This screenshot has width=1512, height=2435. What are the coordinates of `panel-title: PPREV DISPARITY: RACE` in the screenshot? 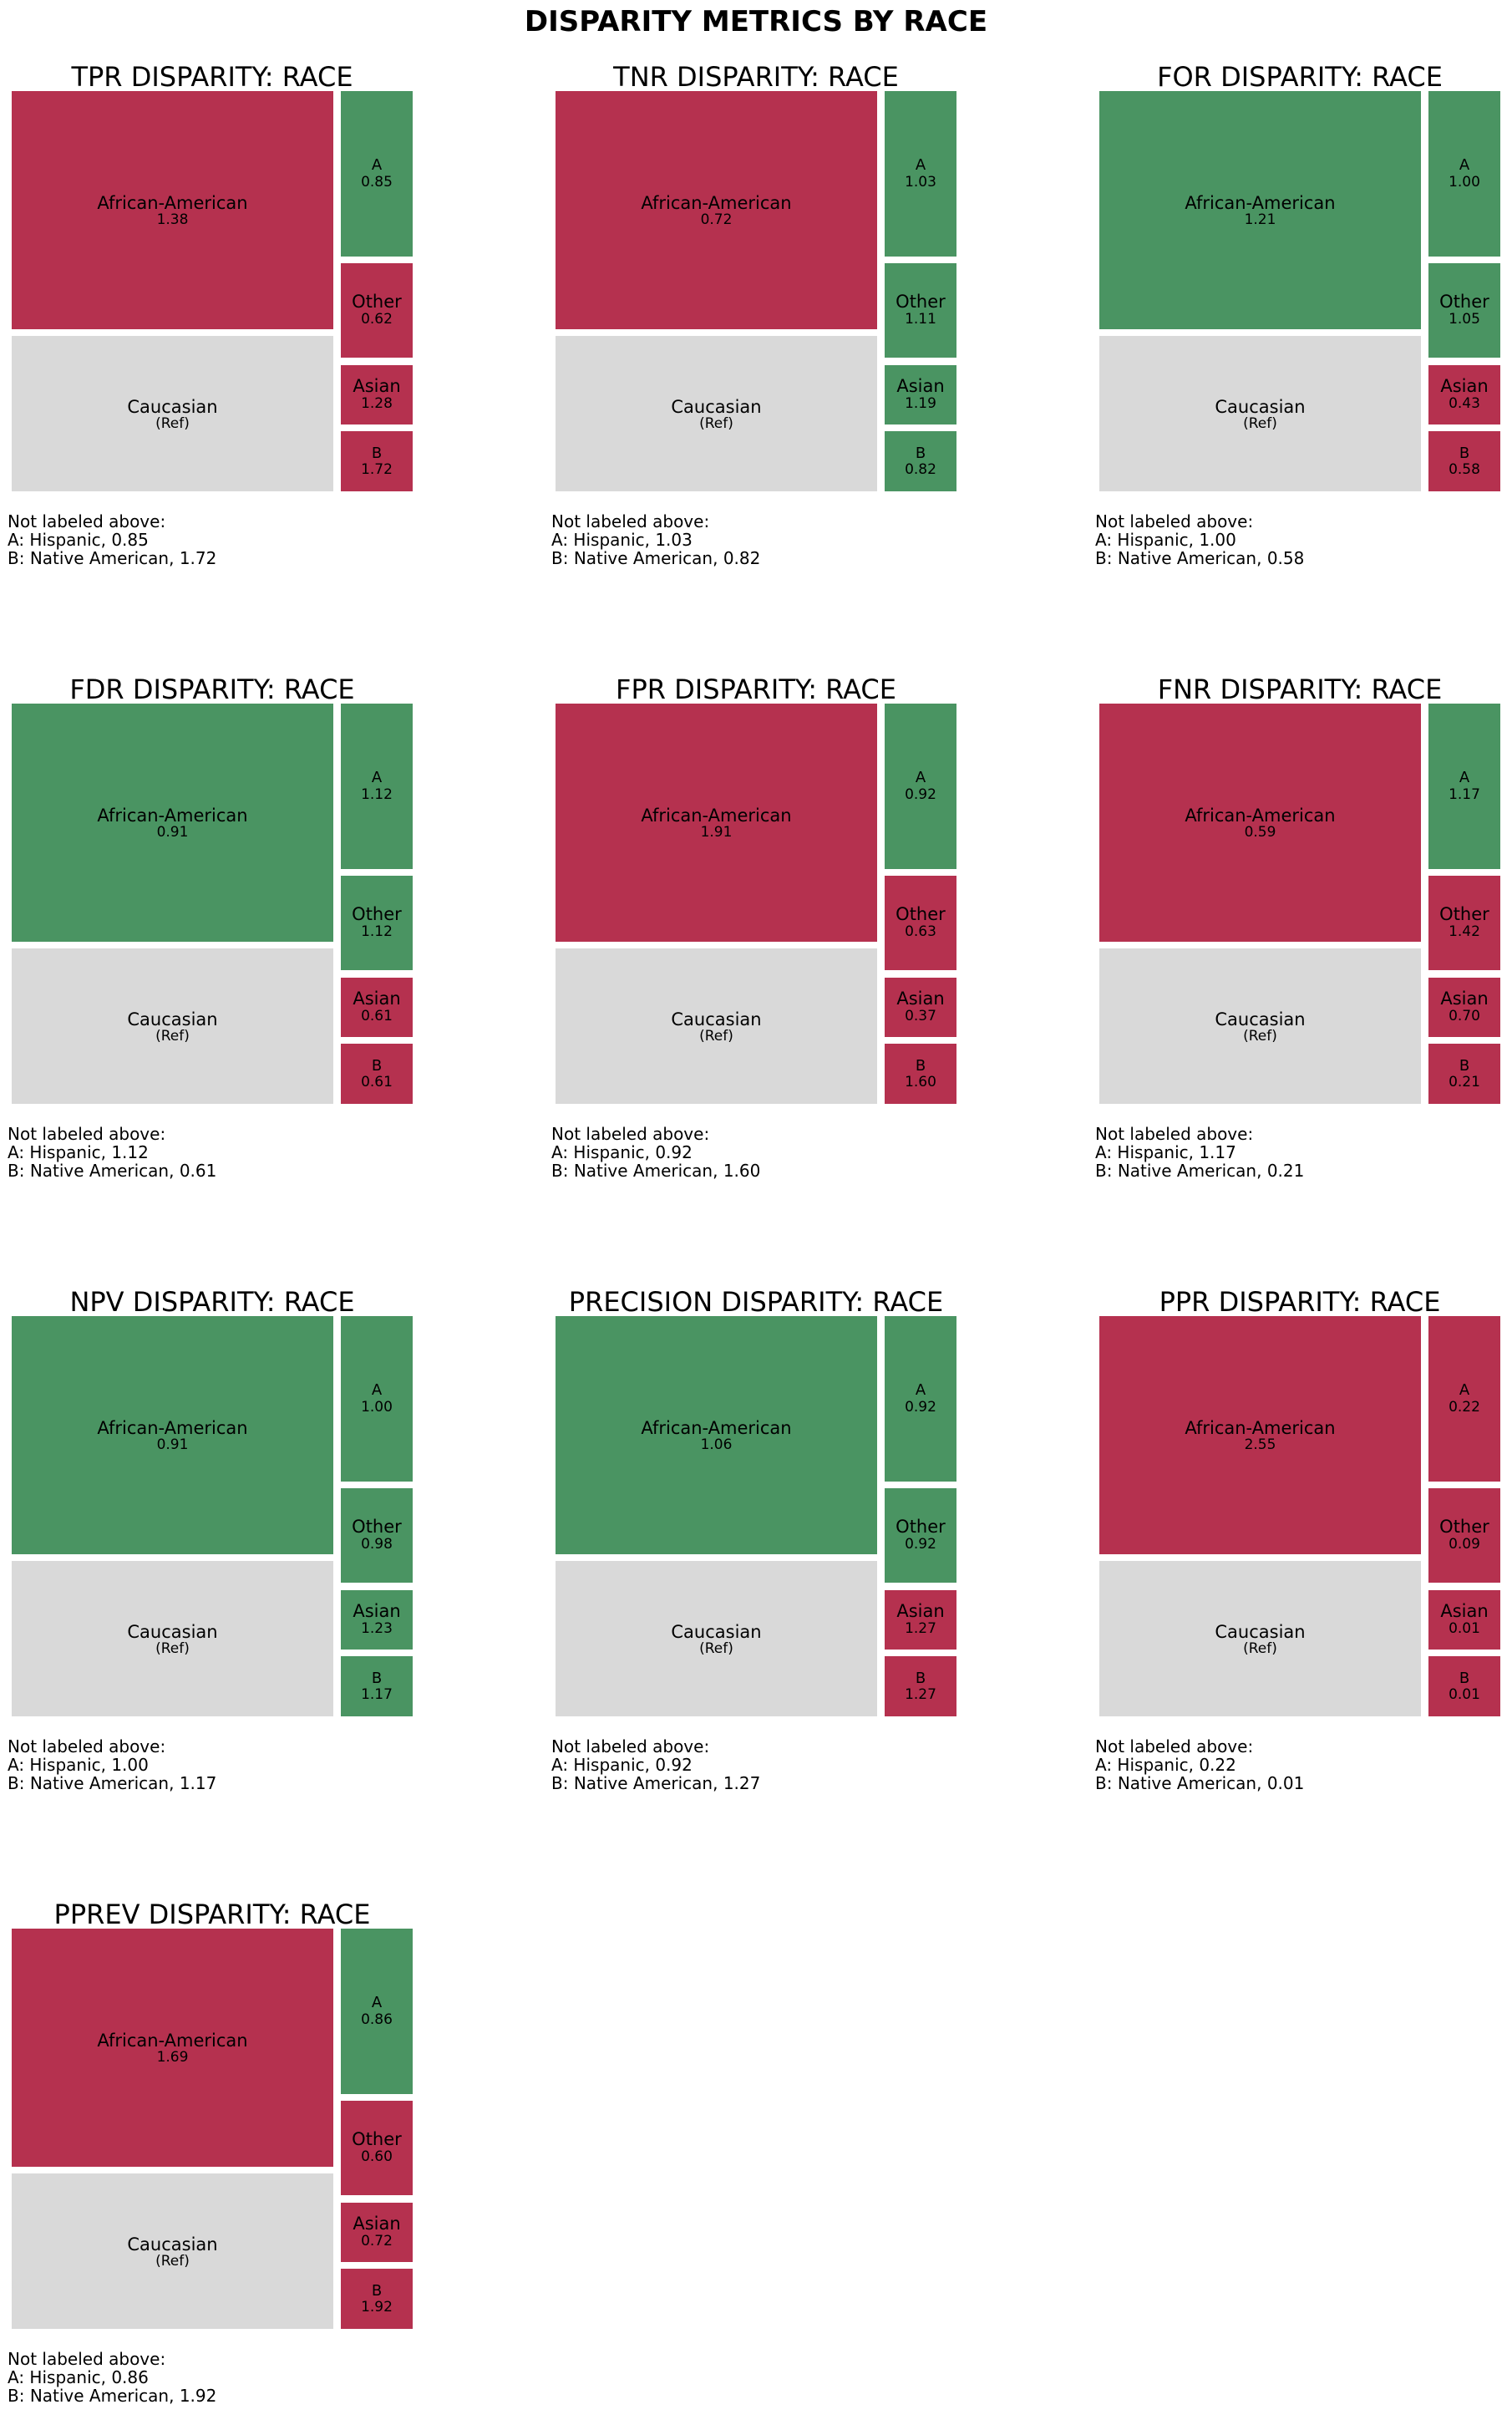 It's located at (212, 1914).